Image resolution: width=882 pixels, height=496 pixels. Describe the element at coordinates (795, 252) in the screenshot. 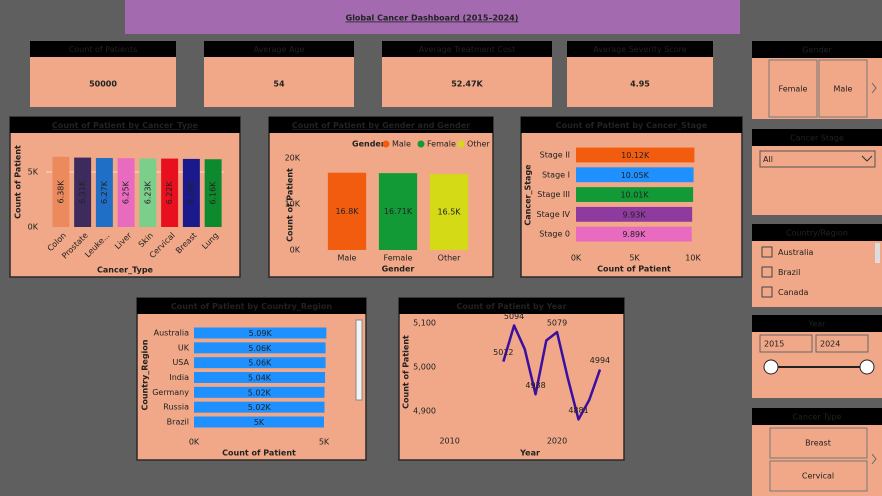

I see `checkbox-label: Australia` at that location.